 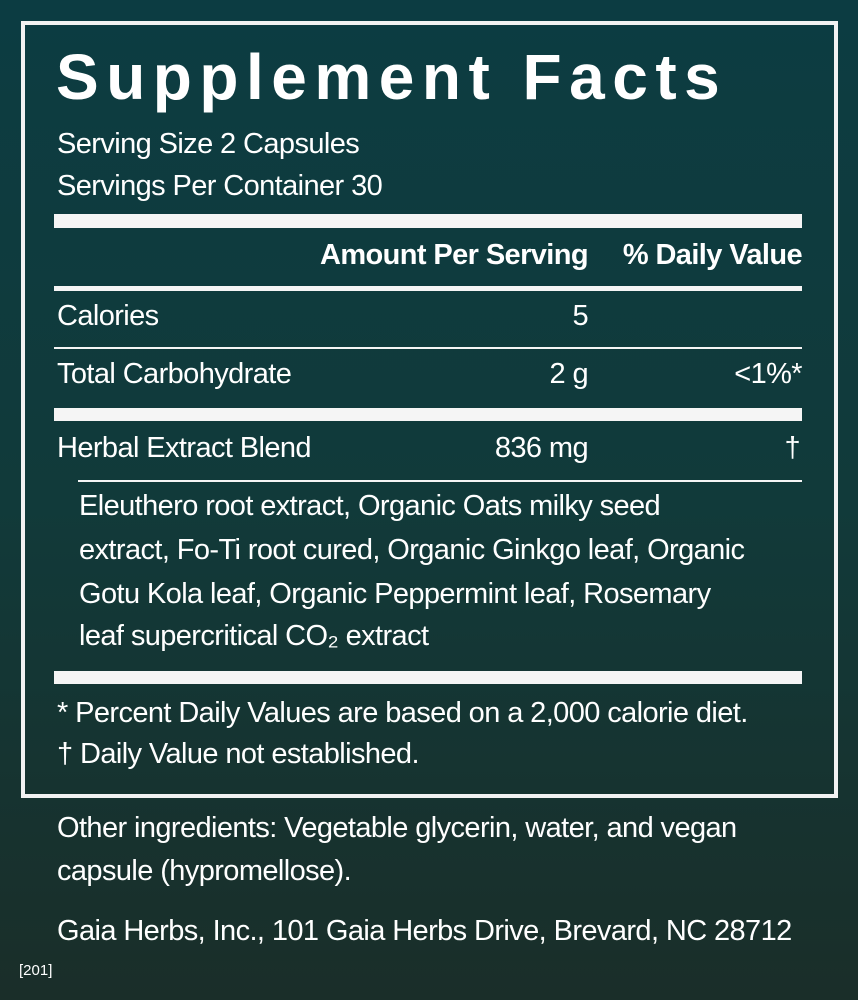 I want to click on blend-ingredient-line: leaf supercritical CO₂ extract, so click(x=254, y=636).